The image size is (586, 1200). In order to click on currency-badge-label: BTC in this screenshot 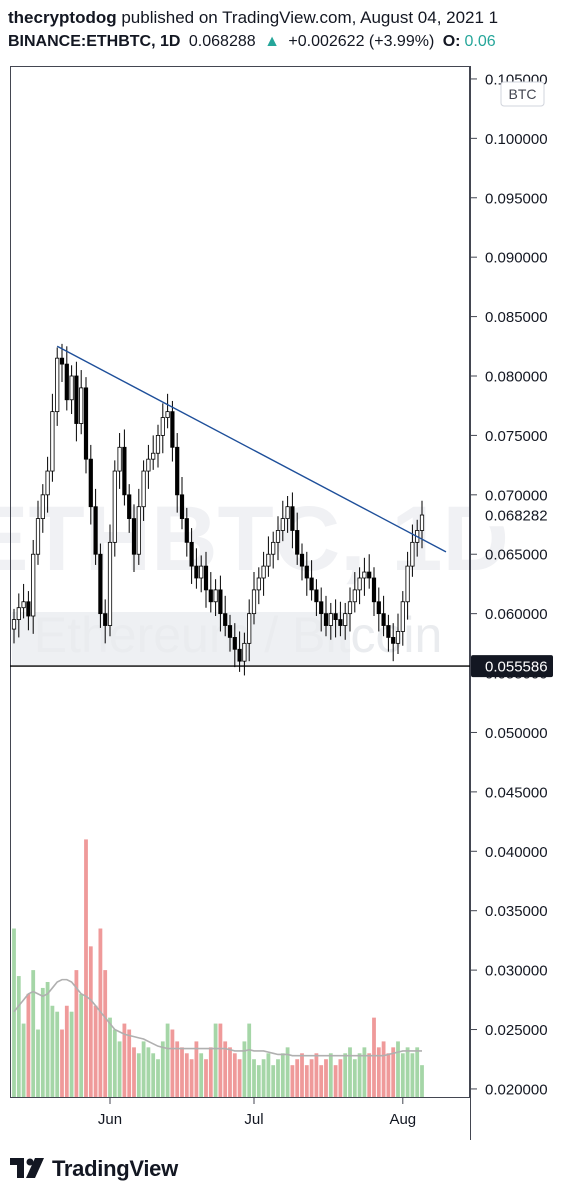, I will do `click(523, 94)`.